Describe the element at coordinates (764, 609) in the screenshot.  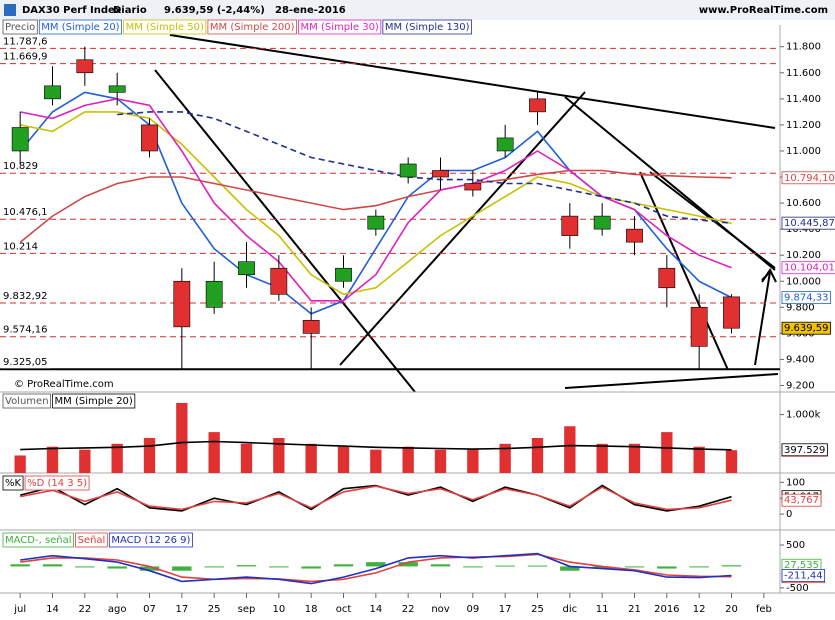
I see `x-tick-label: feb` at that location.